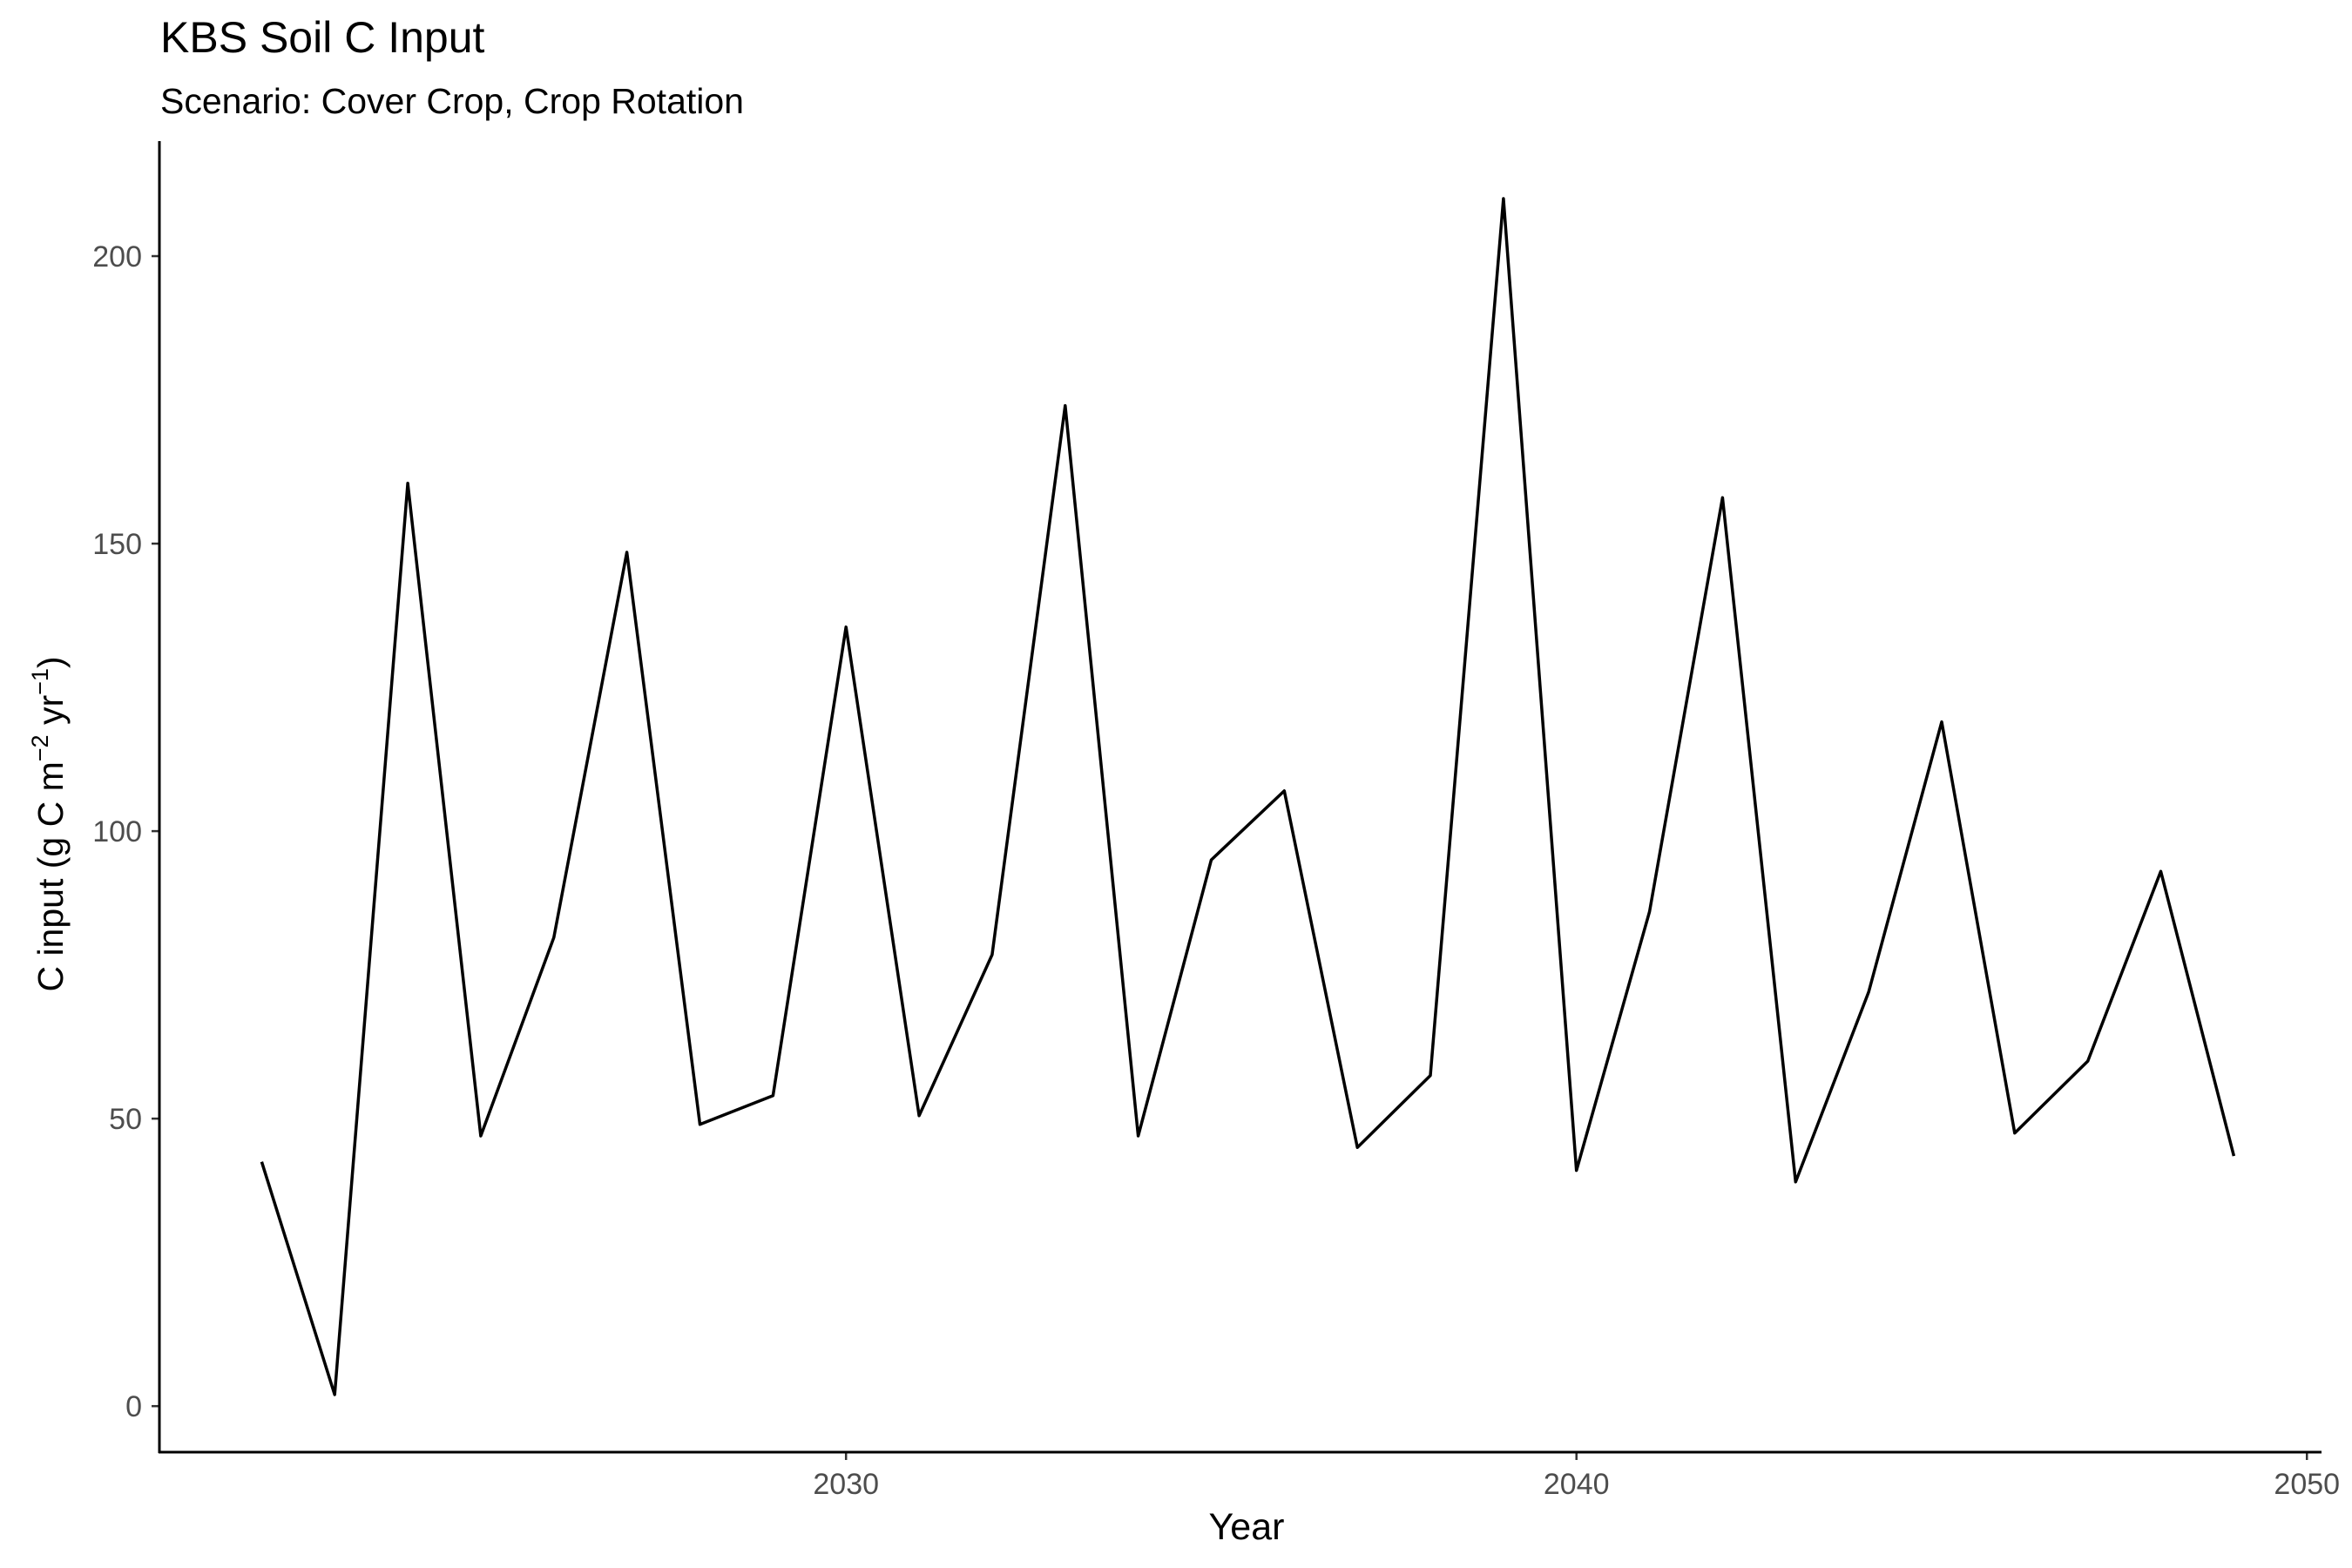 This screenshot has height=1568, width=2352. What do you see at coordinates (452, 101) in the screenshot?
I see `chart-subtitle: Scenario: Cover Crop, Crop Rotation` at bounding box center [452, 101].